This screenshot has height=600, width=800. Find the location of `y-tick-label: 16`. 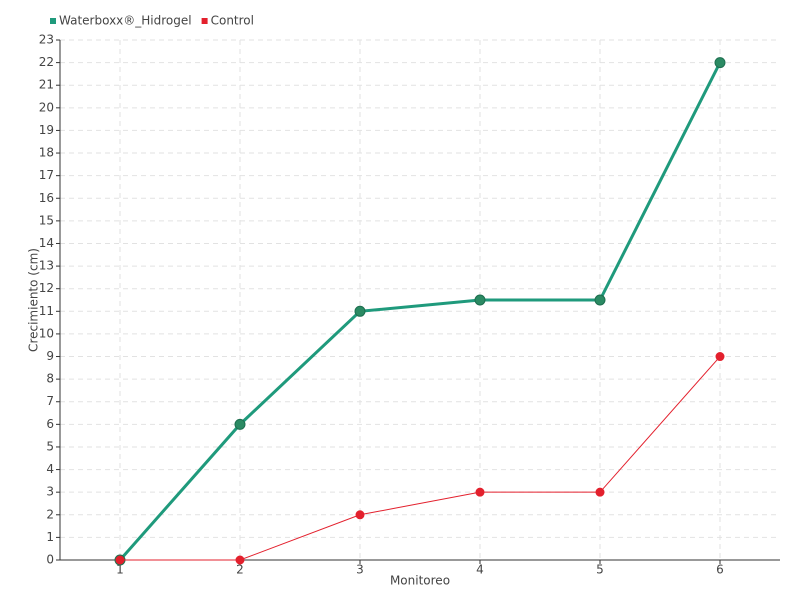

y-tick-label: 16 is located at coordinates (46, 198).